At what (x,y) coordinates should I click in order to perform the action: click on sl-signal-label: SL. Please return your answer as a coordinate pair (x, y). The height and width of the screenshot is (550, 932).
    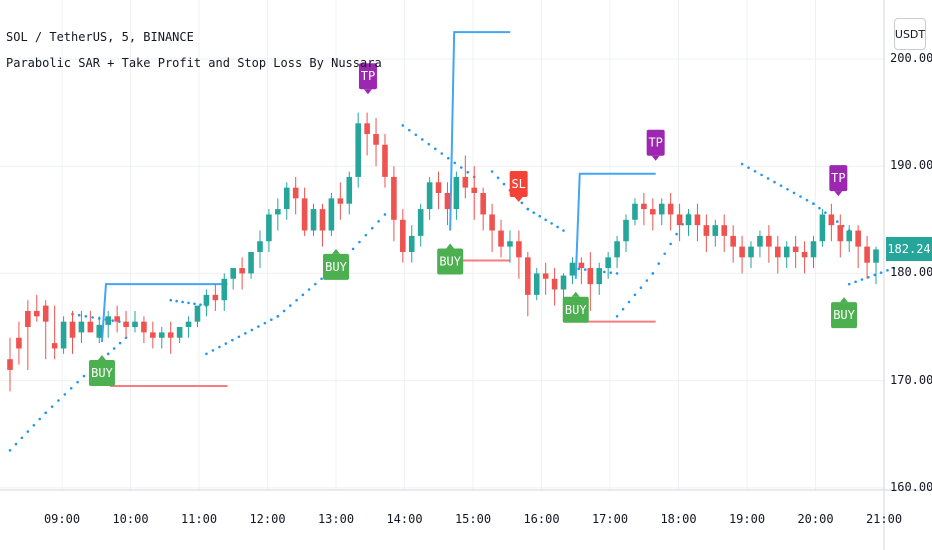
    Looking at the image, I should click on (518, 186).